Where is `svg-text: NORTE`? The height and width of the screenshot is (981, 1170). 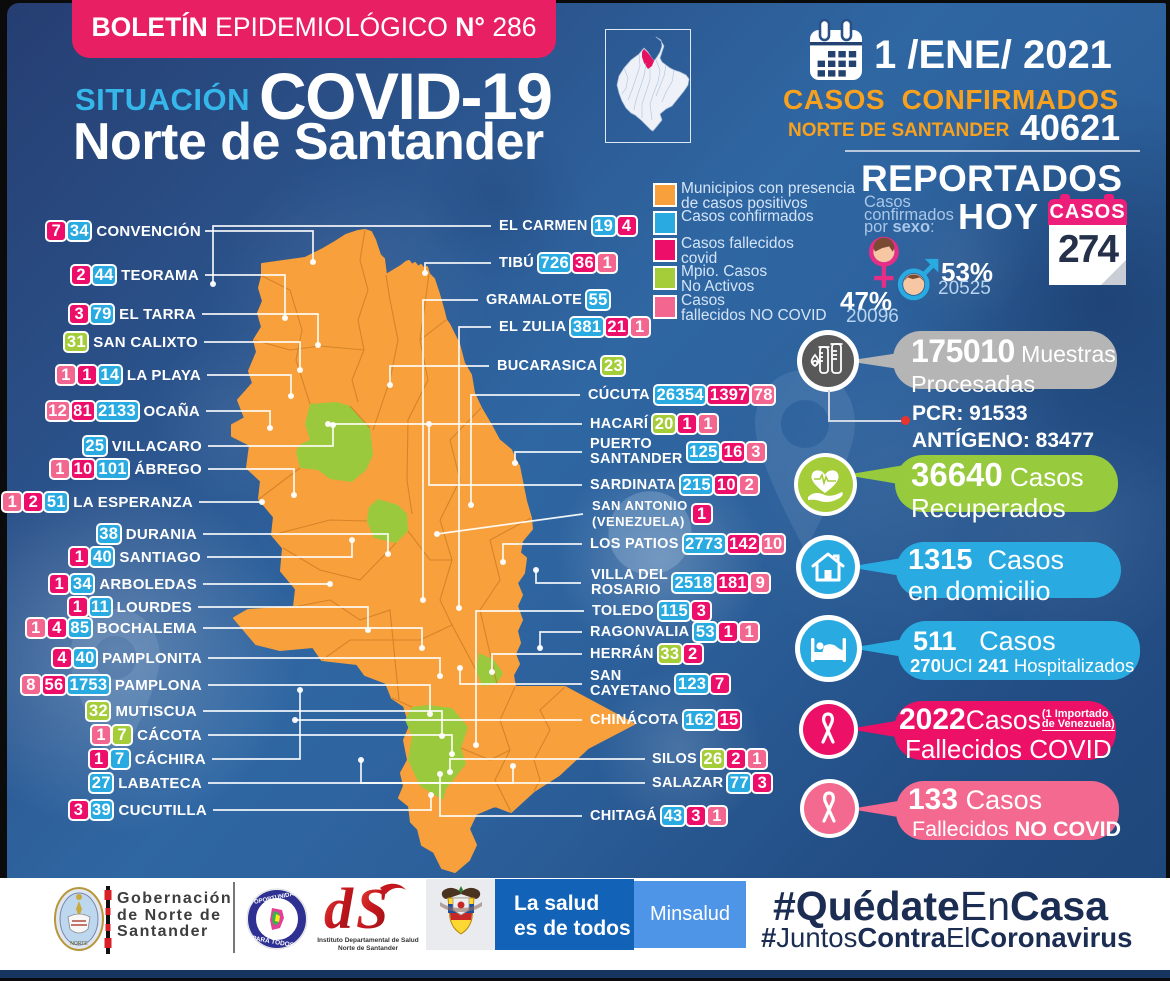 svg-text: NORTE is located at coordinates (79, 944).